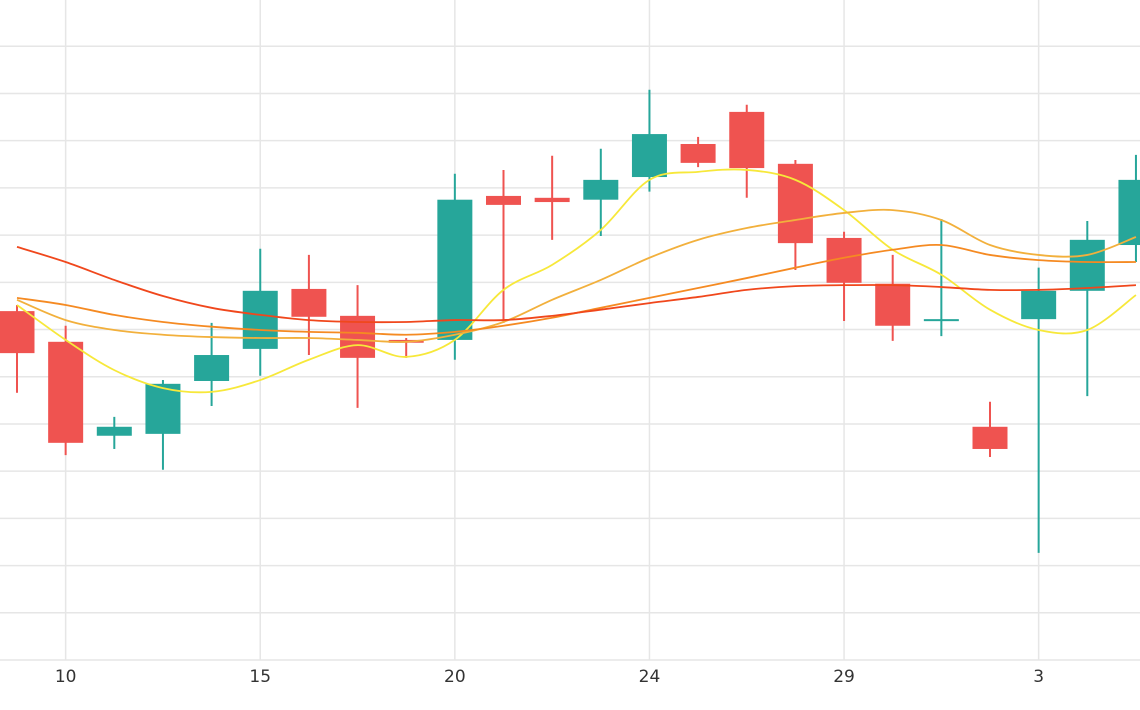 Image resolution: width=1140 pixels, height=710 pixels. Describe the element at coordinates (455, 677) in the screenshot. I see `x-tick-label: 20` at that location.